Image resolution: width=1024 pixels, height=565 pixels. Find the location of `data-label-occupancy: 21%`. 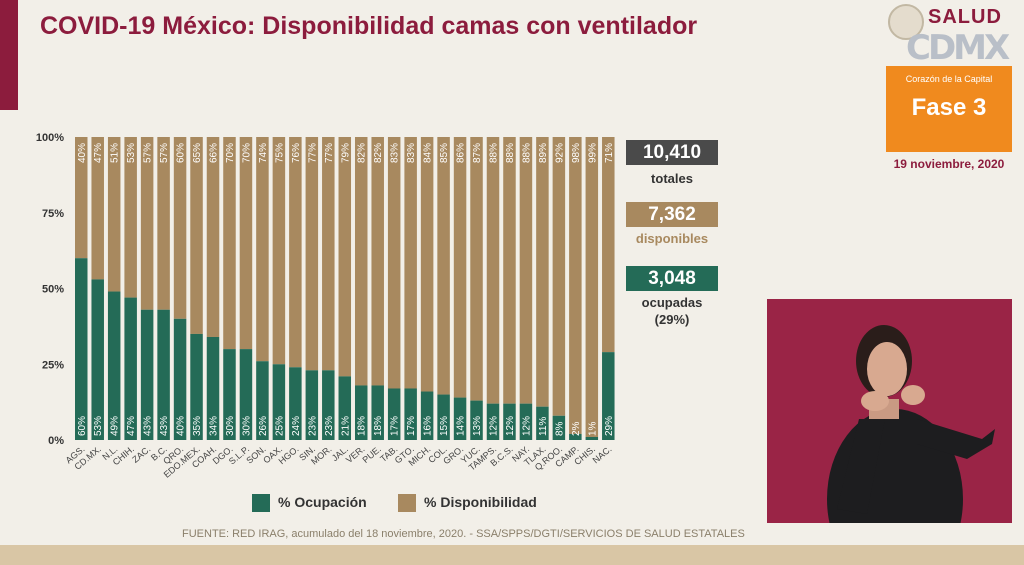

data-label-occupancy: 21% is located at coordinates (345, 426).